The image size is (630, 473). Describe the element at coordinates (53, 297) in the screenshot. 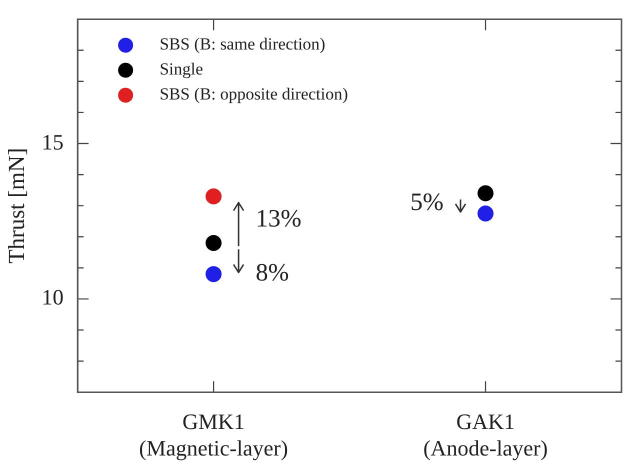

I see `y-tick-label: 10` at that location.